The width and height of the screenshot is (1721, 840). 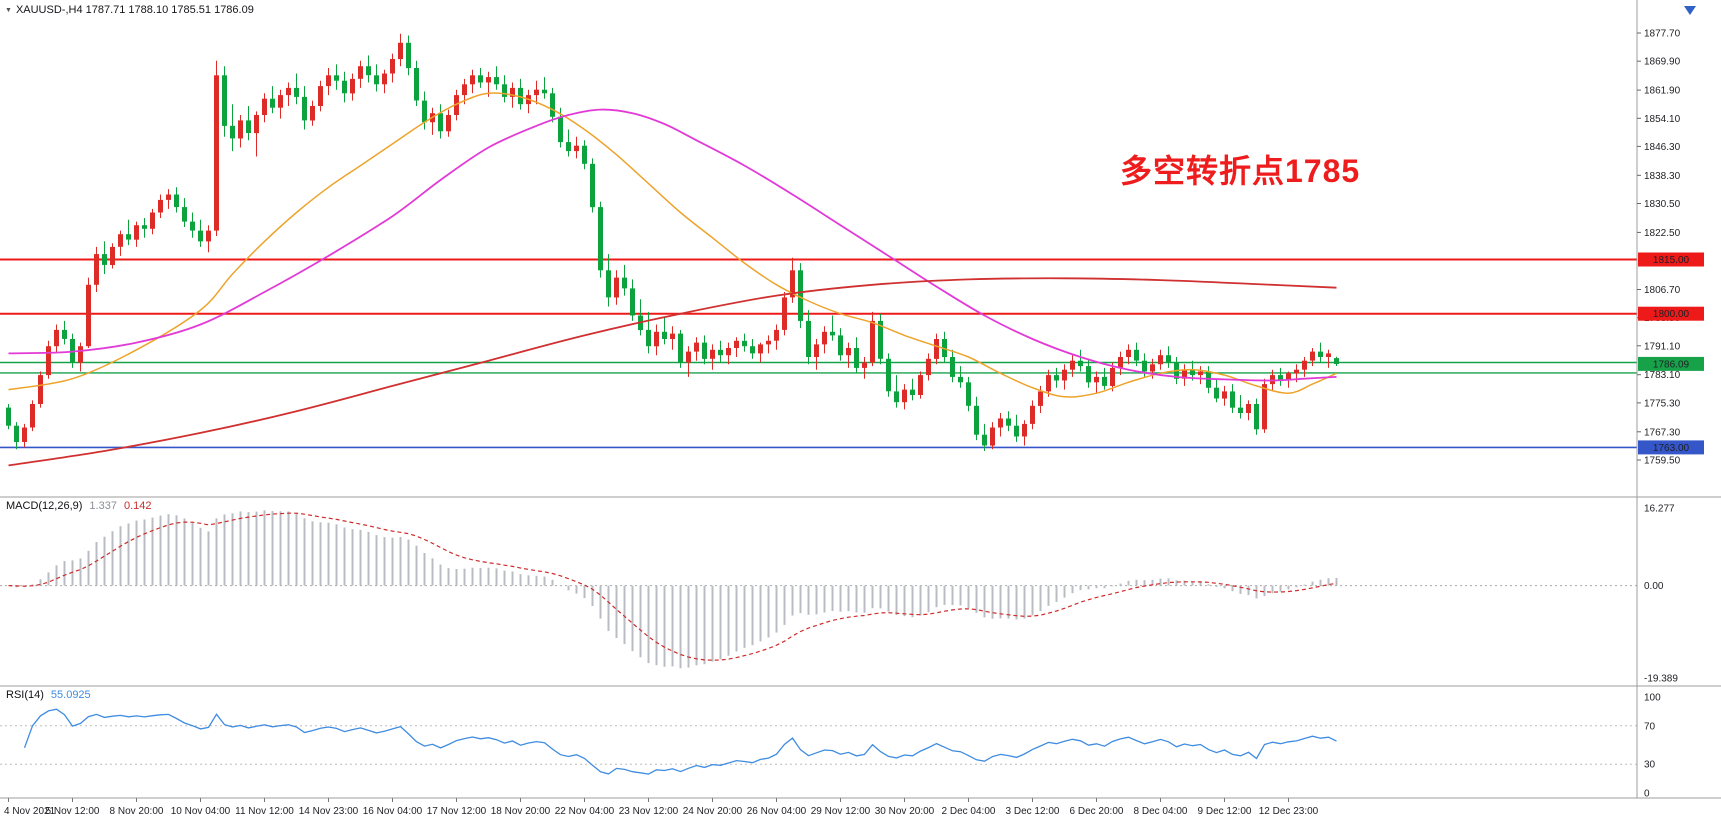 I want to click on price-badge-1815-box, so click(x=1671, y=259).